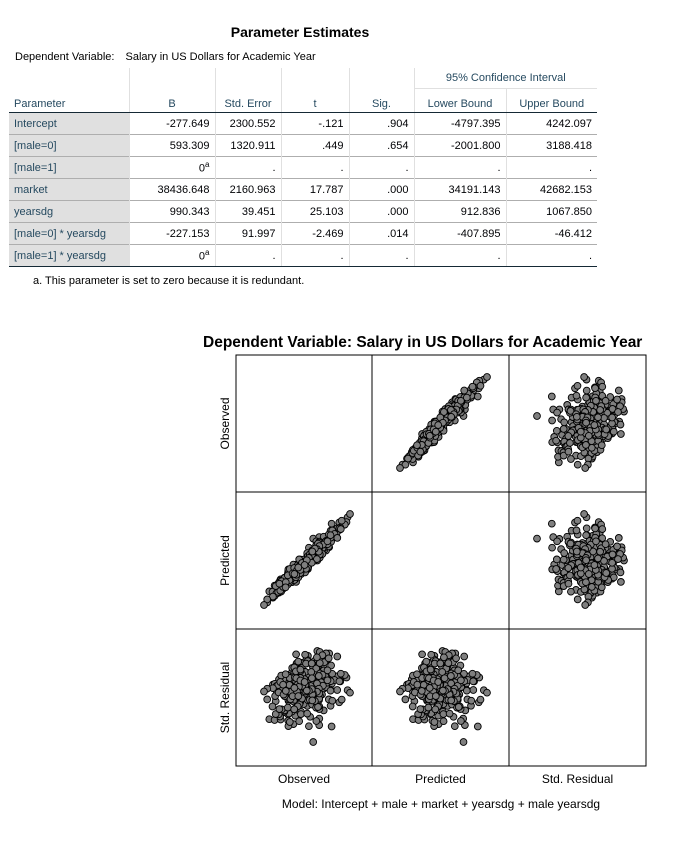 The width and height of the screenshot is (687, 842). Describe the element at coordinates (171, 189) in the screenshot. I see `table-cell: 38436.648` at that location.